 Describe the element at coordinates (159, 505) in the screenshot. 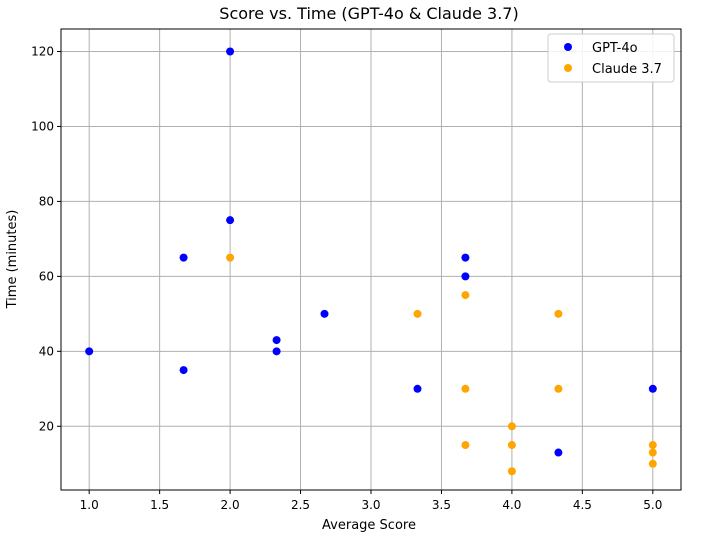

I see `x-tick-label: 1.5` at that location.